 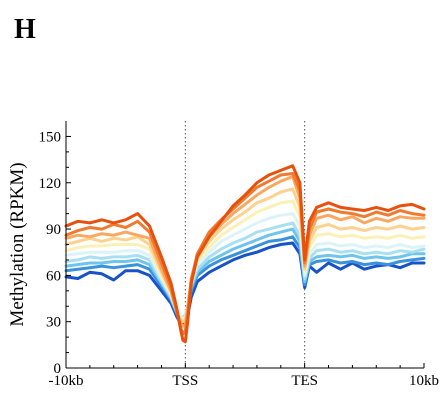 What do you see at coordinates (53, 323) in the screenshot?
I see `y-tick-label: 30` at bounding box center [53, 323].